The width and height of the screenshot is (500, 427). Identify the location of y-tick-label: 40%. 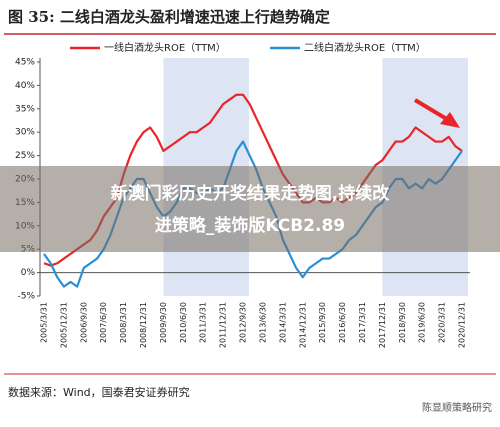
(25, 86).